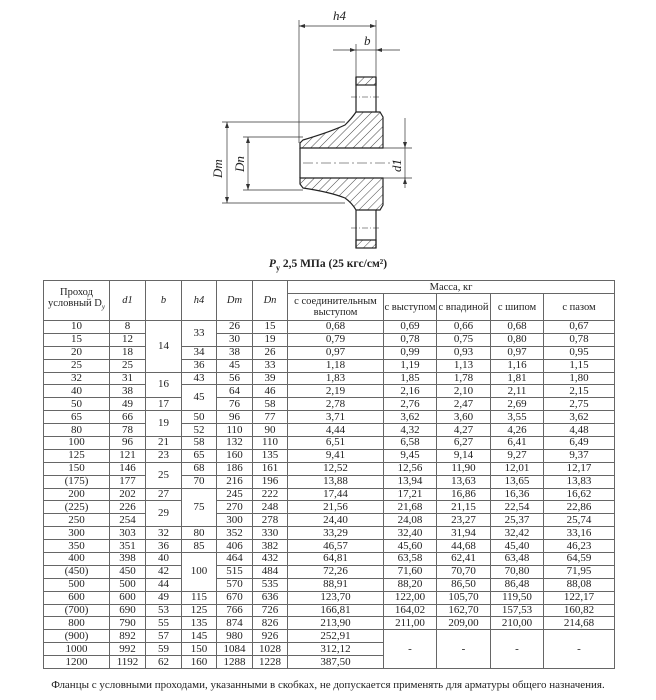 This screenshot has width=656, height=700. What do you see at coordinates (76, 391) in the screenshot?
I see `table-cell: 40` at bounding box center [76, 391].